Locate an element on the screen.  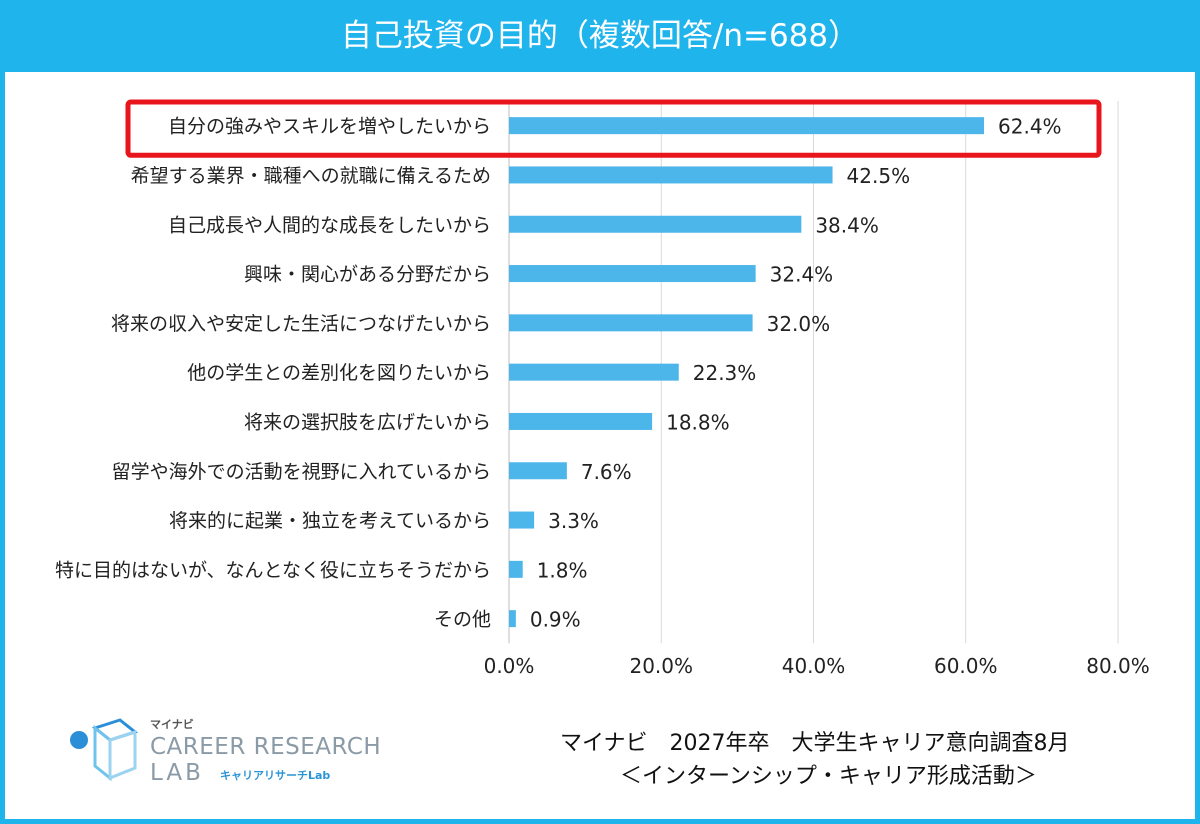
category-label: 将来の収入や安定した生活につなげたいから is located at coordinates (301, 324).